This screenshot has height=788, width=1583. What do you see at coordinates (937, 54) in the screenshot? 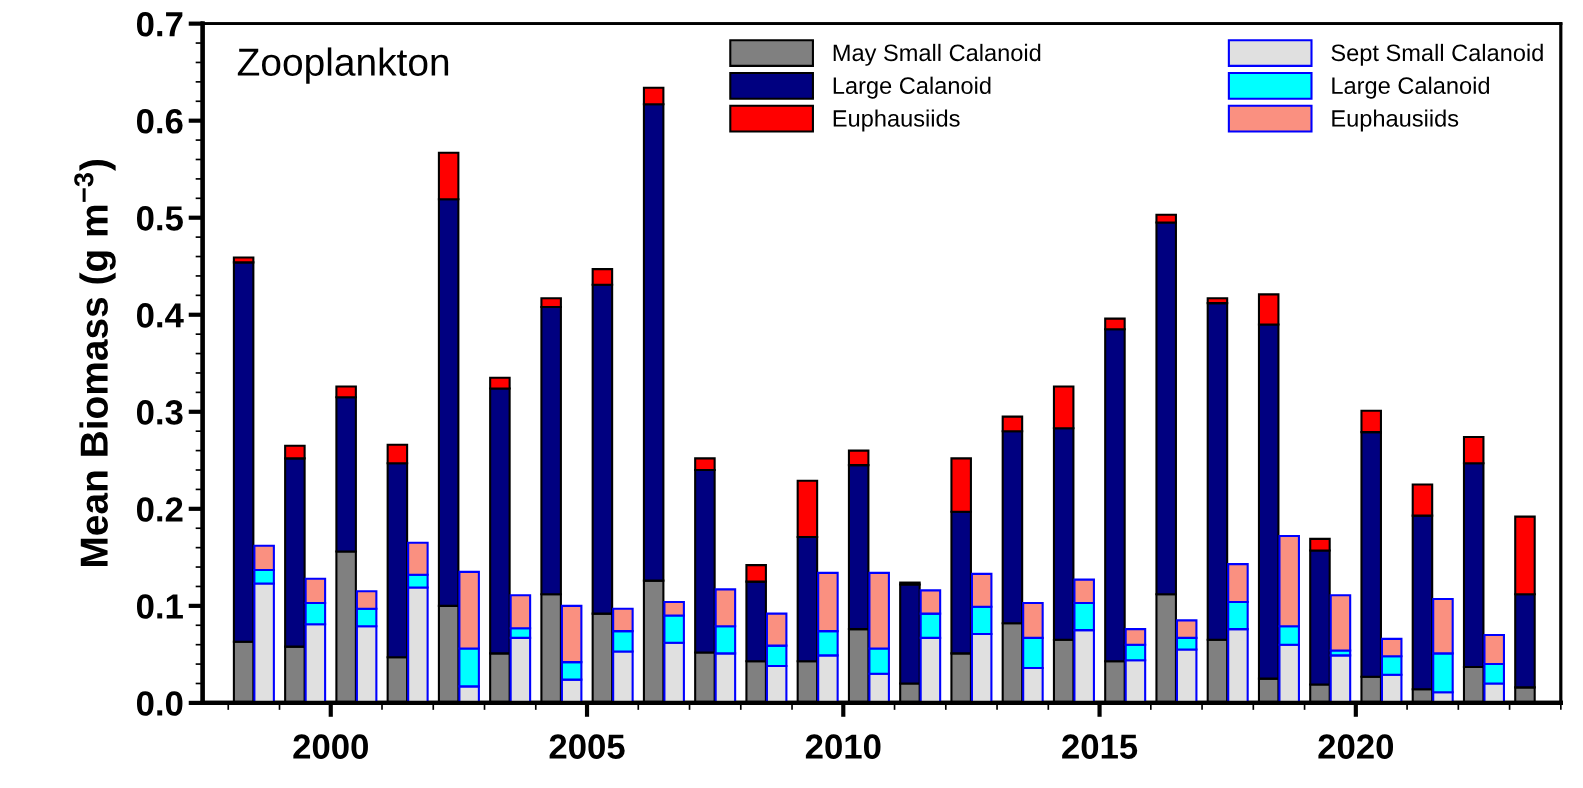
I see `legend-label: May Small Calanoid` at bounding box center [937, 54].